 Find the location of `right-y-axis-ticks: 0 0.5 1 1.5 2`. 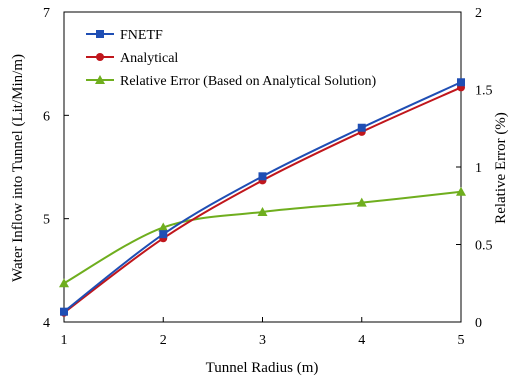

right-y-axis-ticks: 0 0.5 1 1.5 2 is located at coordinates (474, 168).